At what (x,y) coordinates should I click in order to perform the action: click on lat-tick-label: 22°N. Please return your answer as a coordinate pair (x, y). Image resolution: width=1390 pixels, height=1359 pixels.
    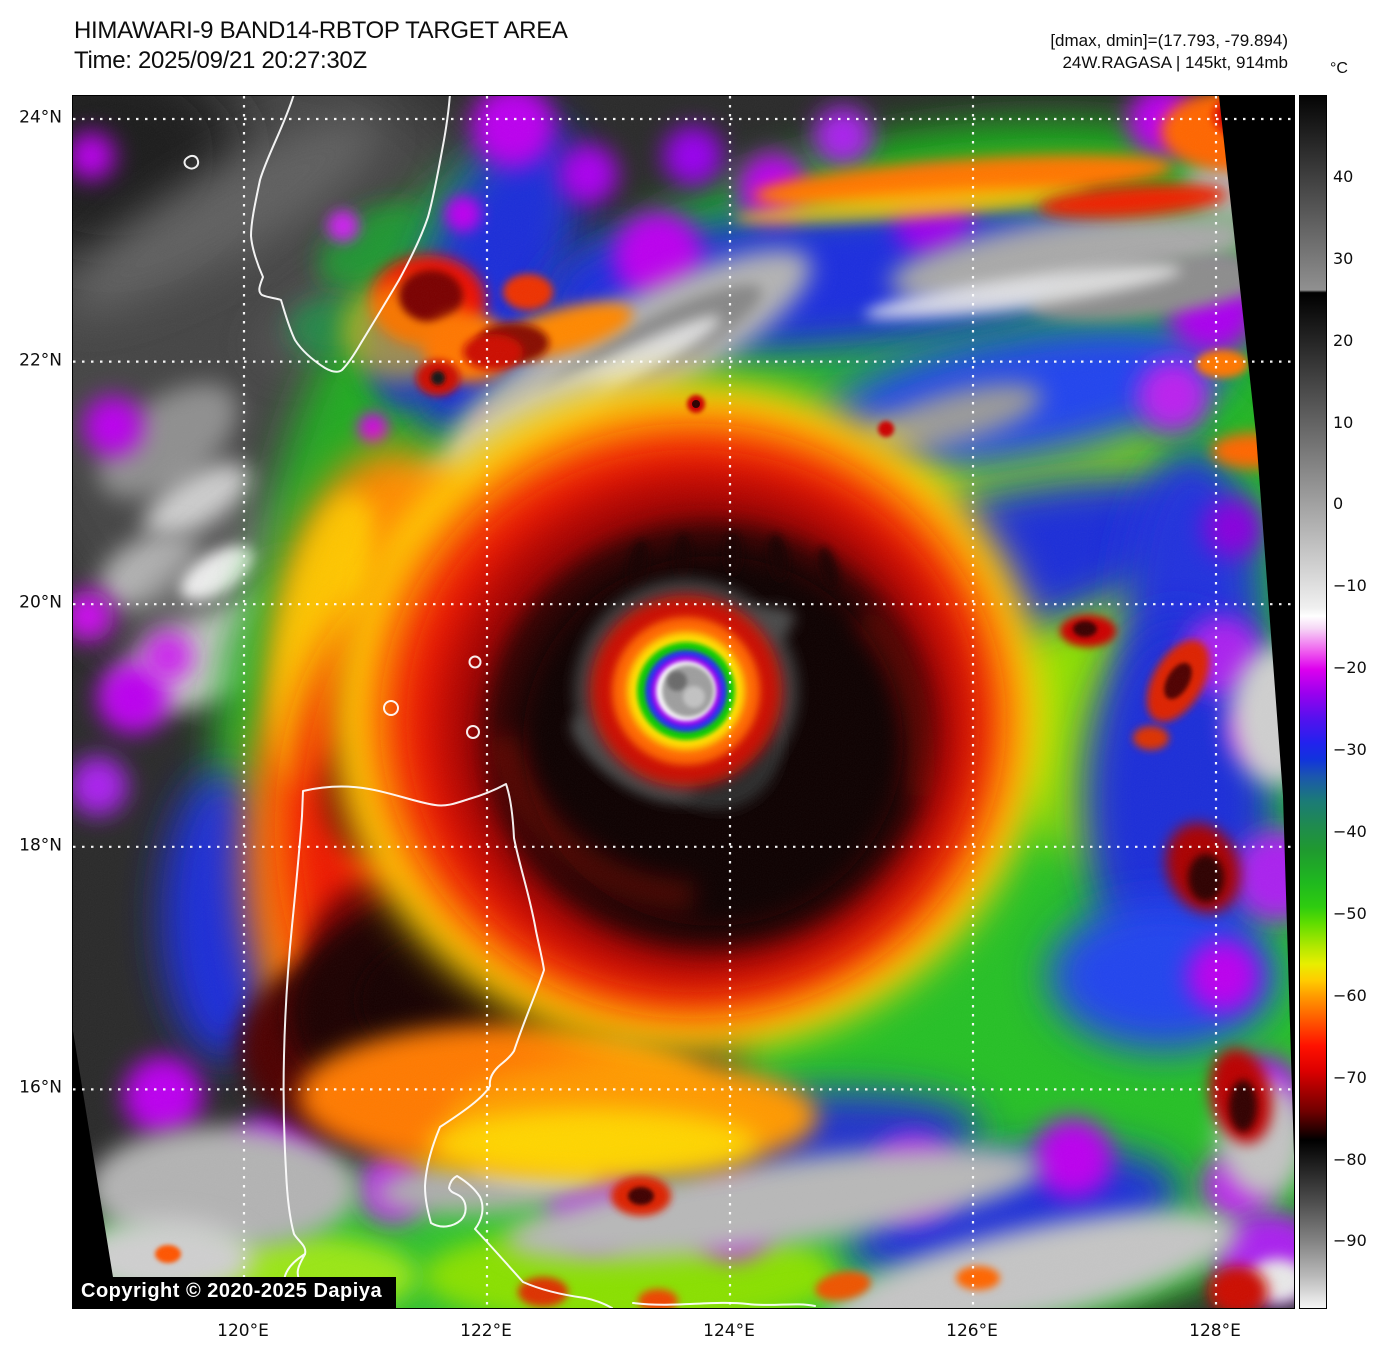
    Looking at the image, I should click on (40, 360).